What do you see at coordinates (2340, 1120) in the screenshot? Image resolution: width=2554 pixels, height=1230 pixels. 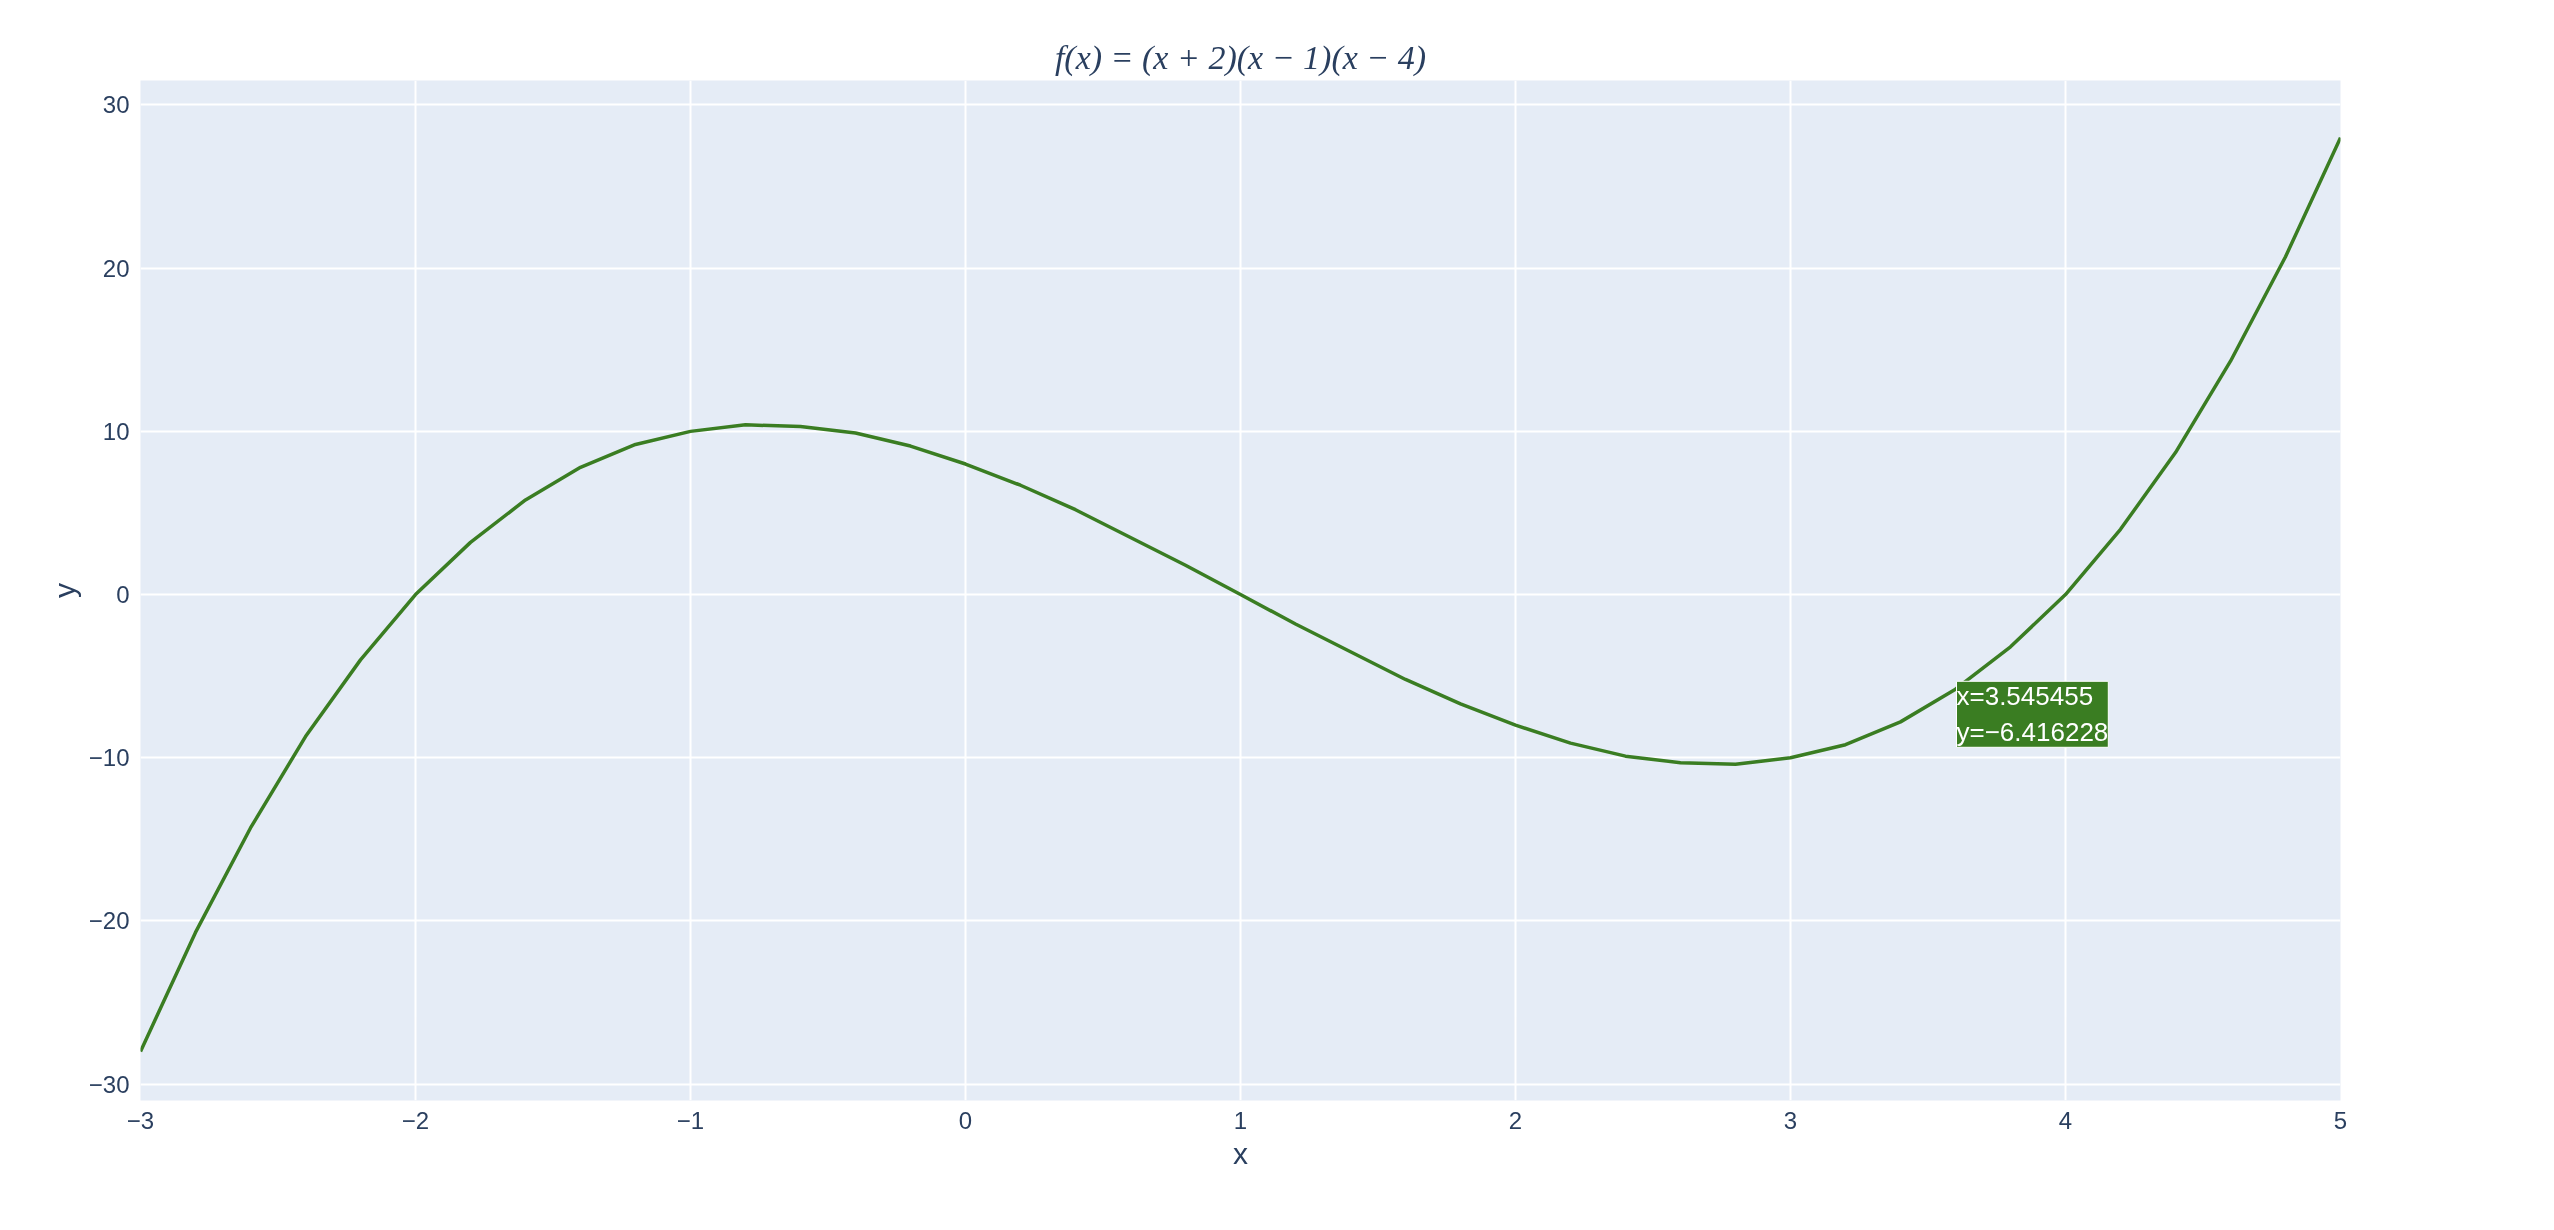 I see `x-tick-label: 5` at bounding box center [2340, 1120].